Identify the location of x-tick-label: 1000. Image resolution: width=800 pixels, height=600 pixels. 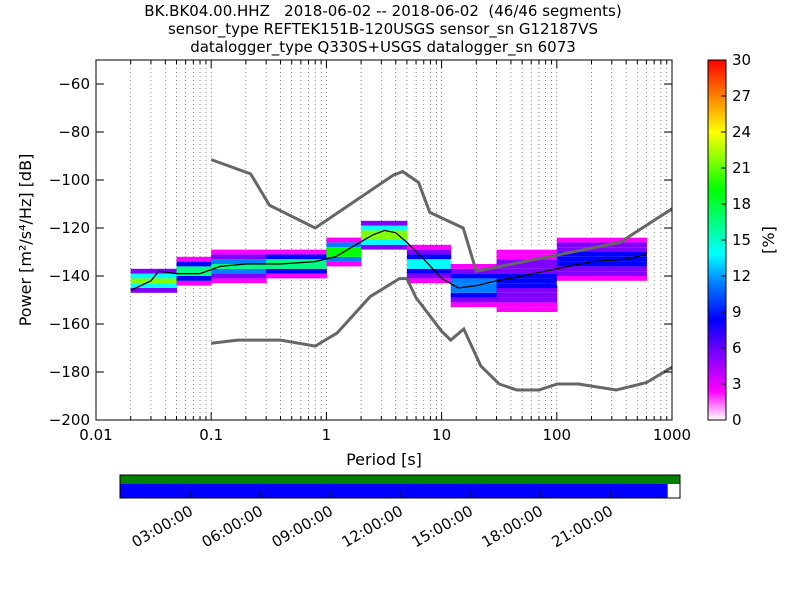
(672, 435).